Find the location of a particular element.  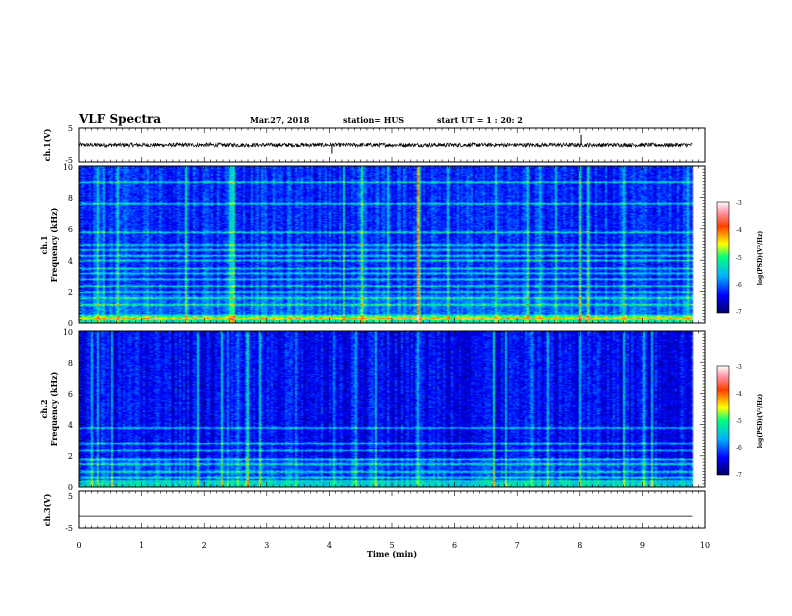

spec1-ytick-10: 10 is located at coordinates (68, 167).